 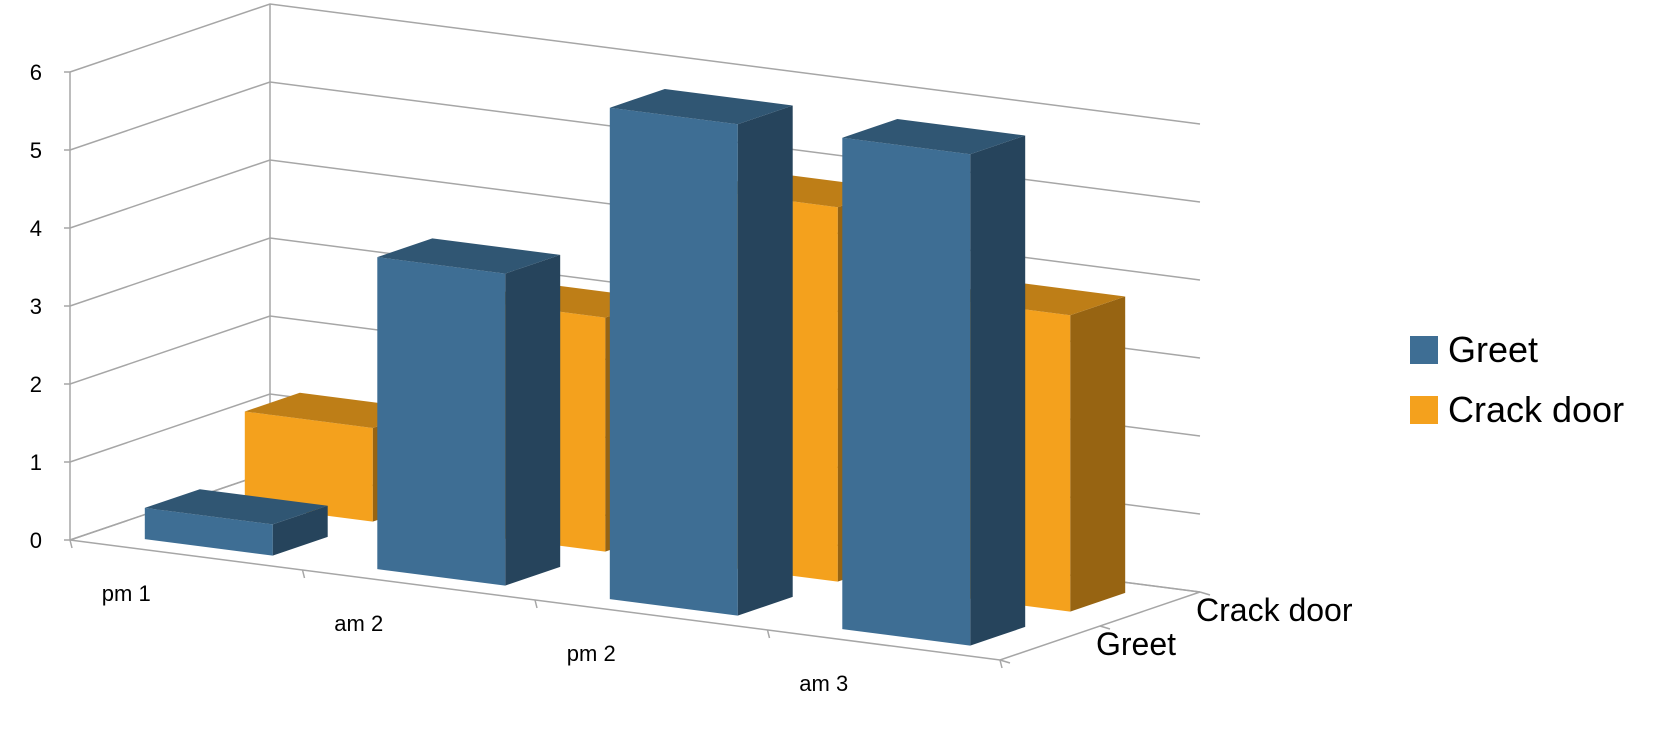 I want to click on legend: Greet Crack door, so click(x=1517, y=380).